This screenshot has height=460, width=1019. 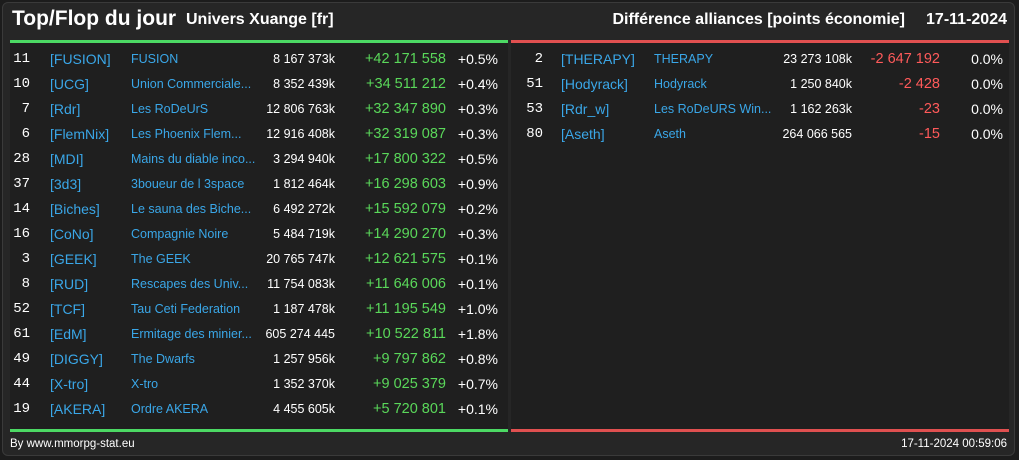 What do you see at coordinates (300, 259) in the screenshot?
I see `top-points: 20 765 747k` at bounding box center [300, 259].